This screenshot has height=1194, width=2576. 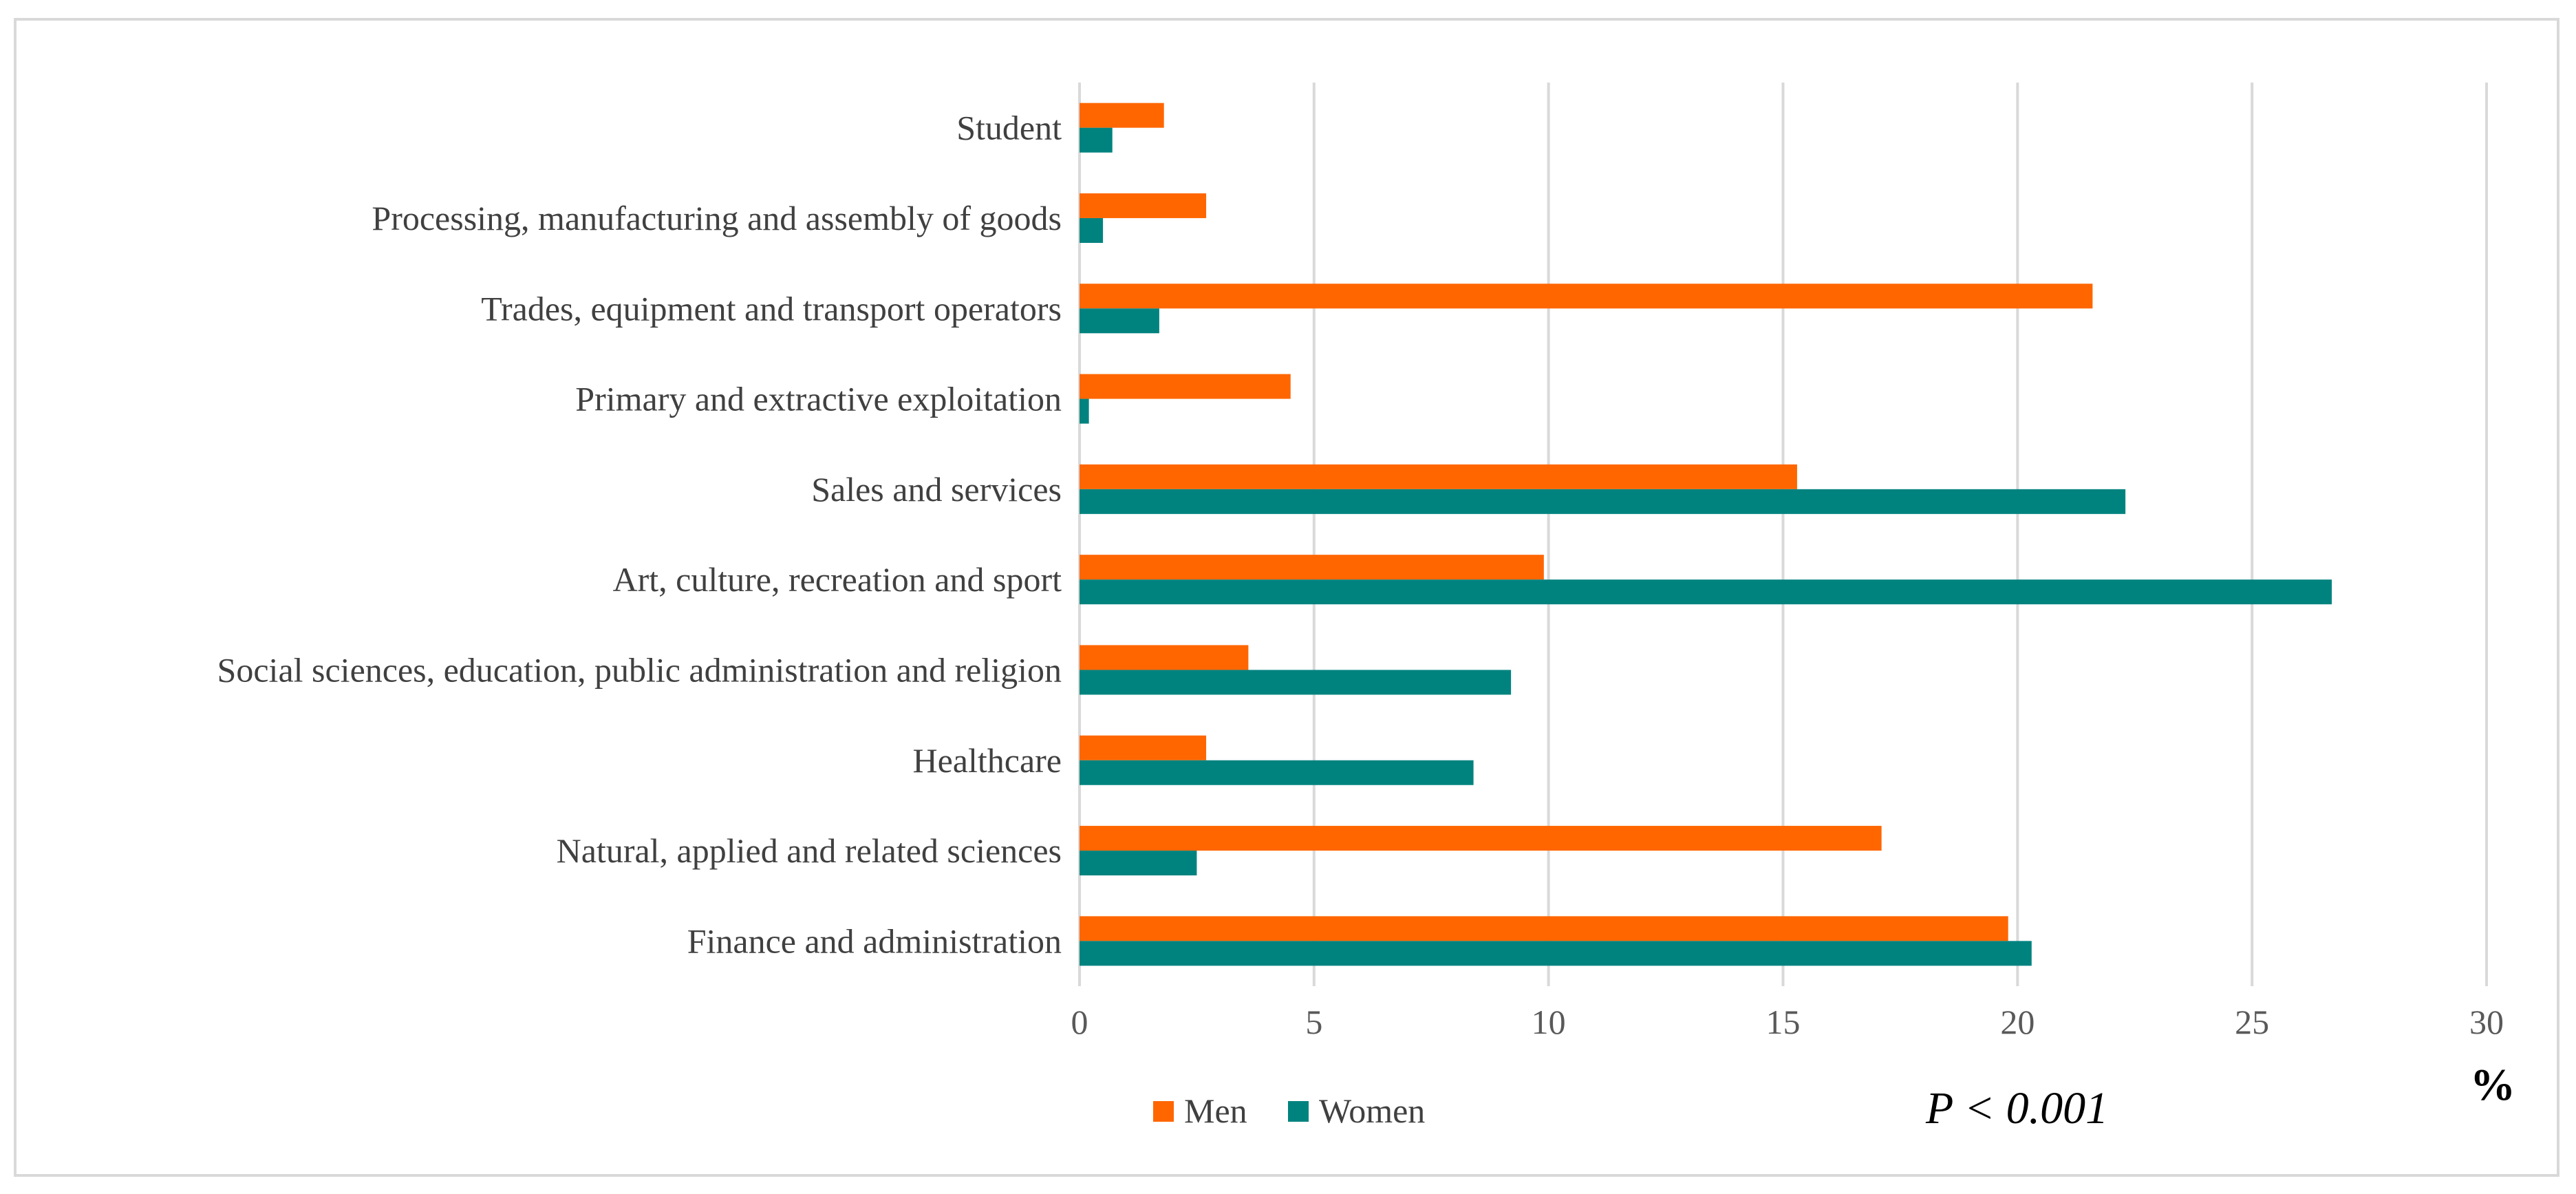 What do you see at coordinates (1009, 128) in the screenshot?
I see `category-label: Student` at bounding box center [1009, 128].